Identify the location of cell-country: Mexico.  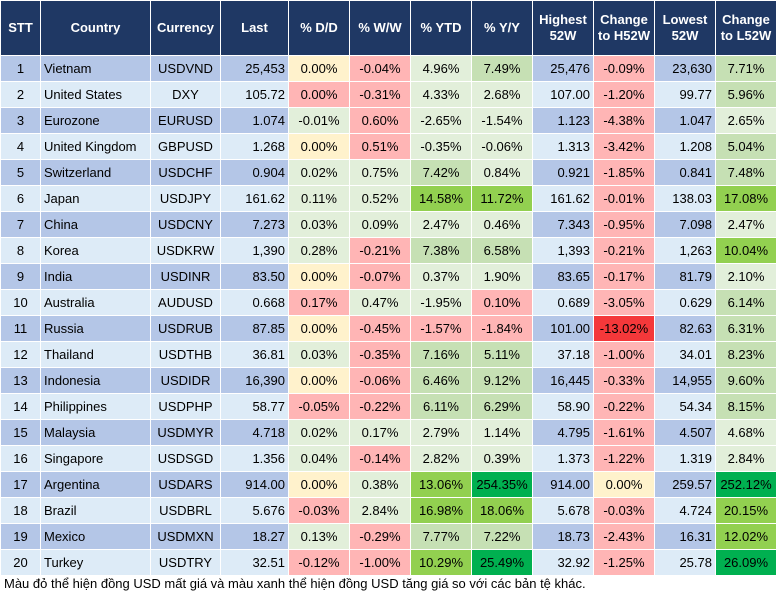
(95, 536).